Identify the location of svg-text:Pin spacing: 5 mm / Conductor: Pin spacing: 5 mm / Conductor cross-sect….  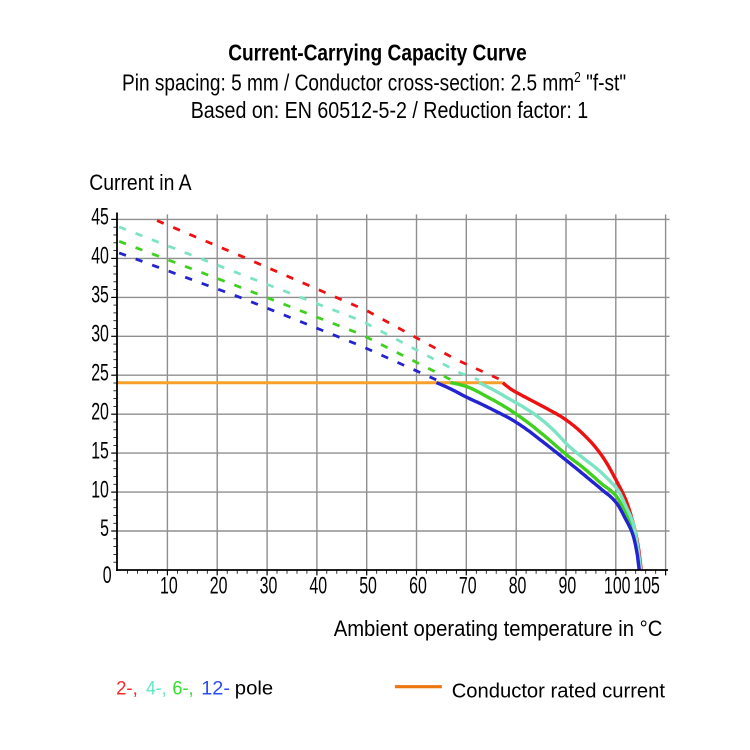
(374, 82).